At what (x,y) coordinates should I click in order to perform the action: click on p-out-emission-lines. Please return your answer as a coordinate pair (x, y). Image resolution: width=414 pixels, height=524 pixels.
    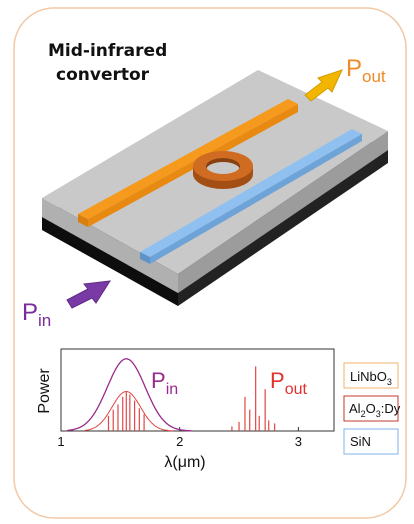
    Looking at the image, I should click on (191, 398).